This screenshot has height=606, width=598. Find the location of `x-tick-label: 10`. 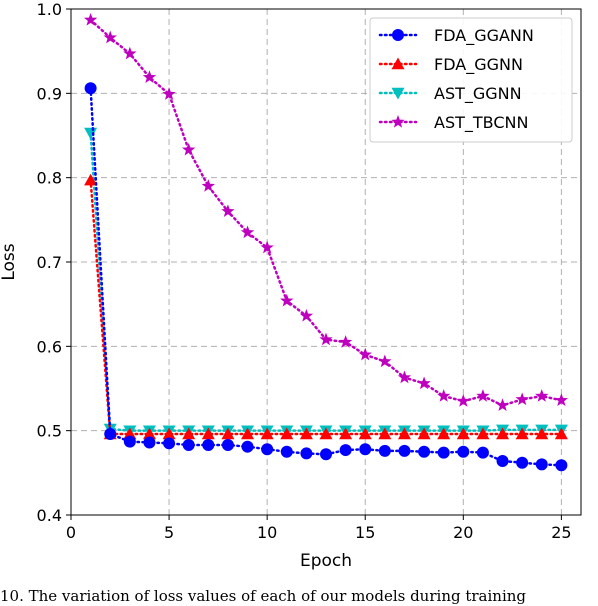

x-tick-label: 10 is located at coordinates (267, 532).